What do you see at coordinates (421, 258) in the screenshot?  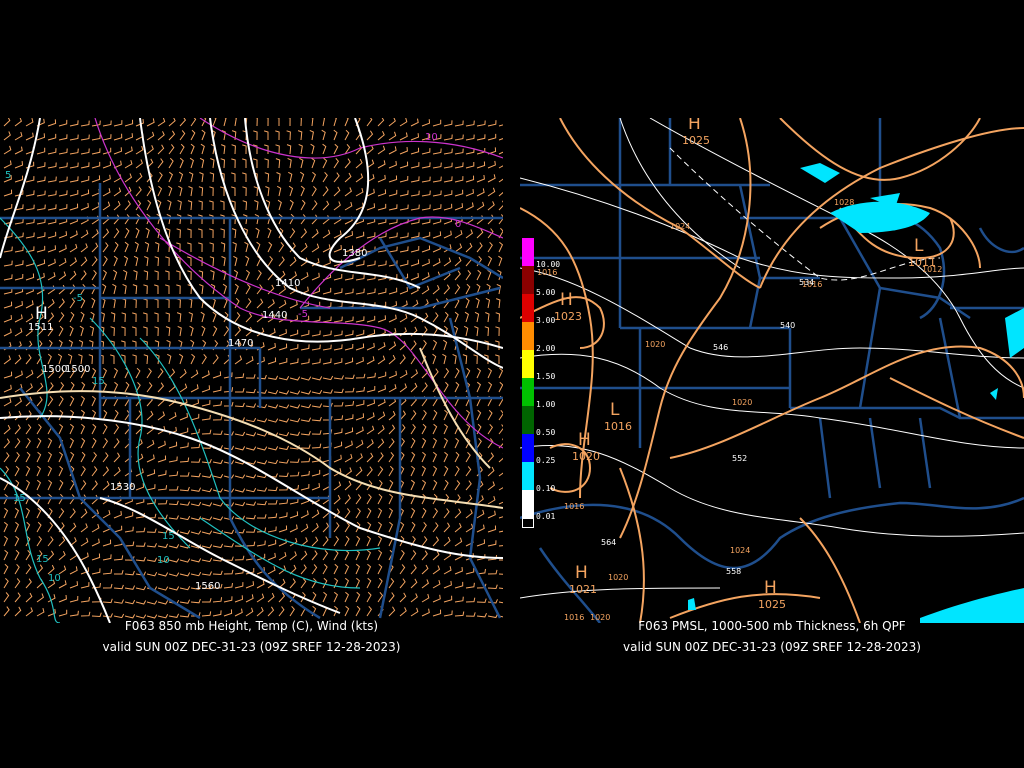 I see `state-border` at bounding box center [421, 258].